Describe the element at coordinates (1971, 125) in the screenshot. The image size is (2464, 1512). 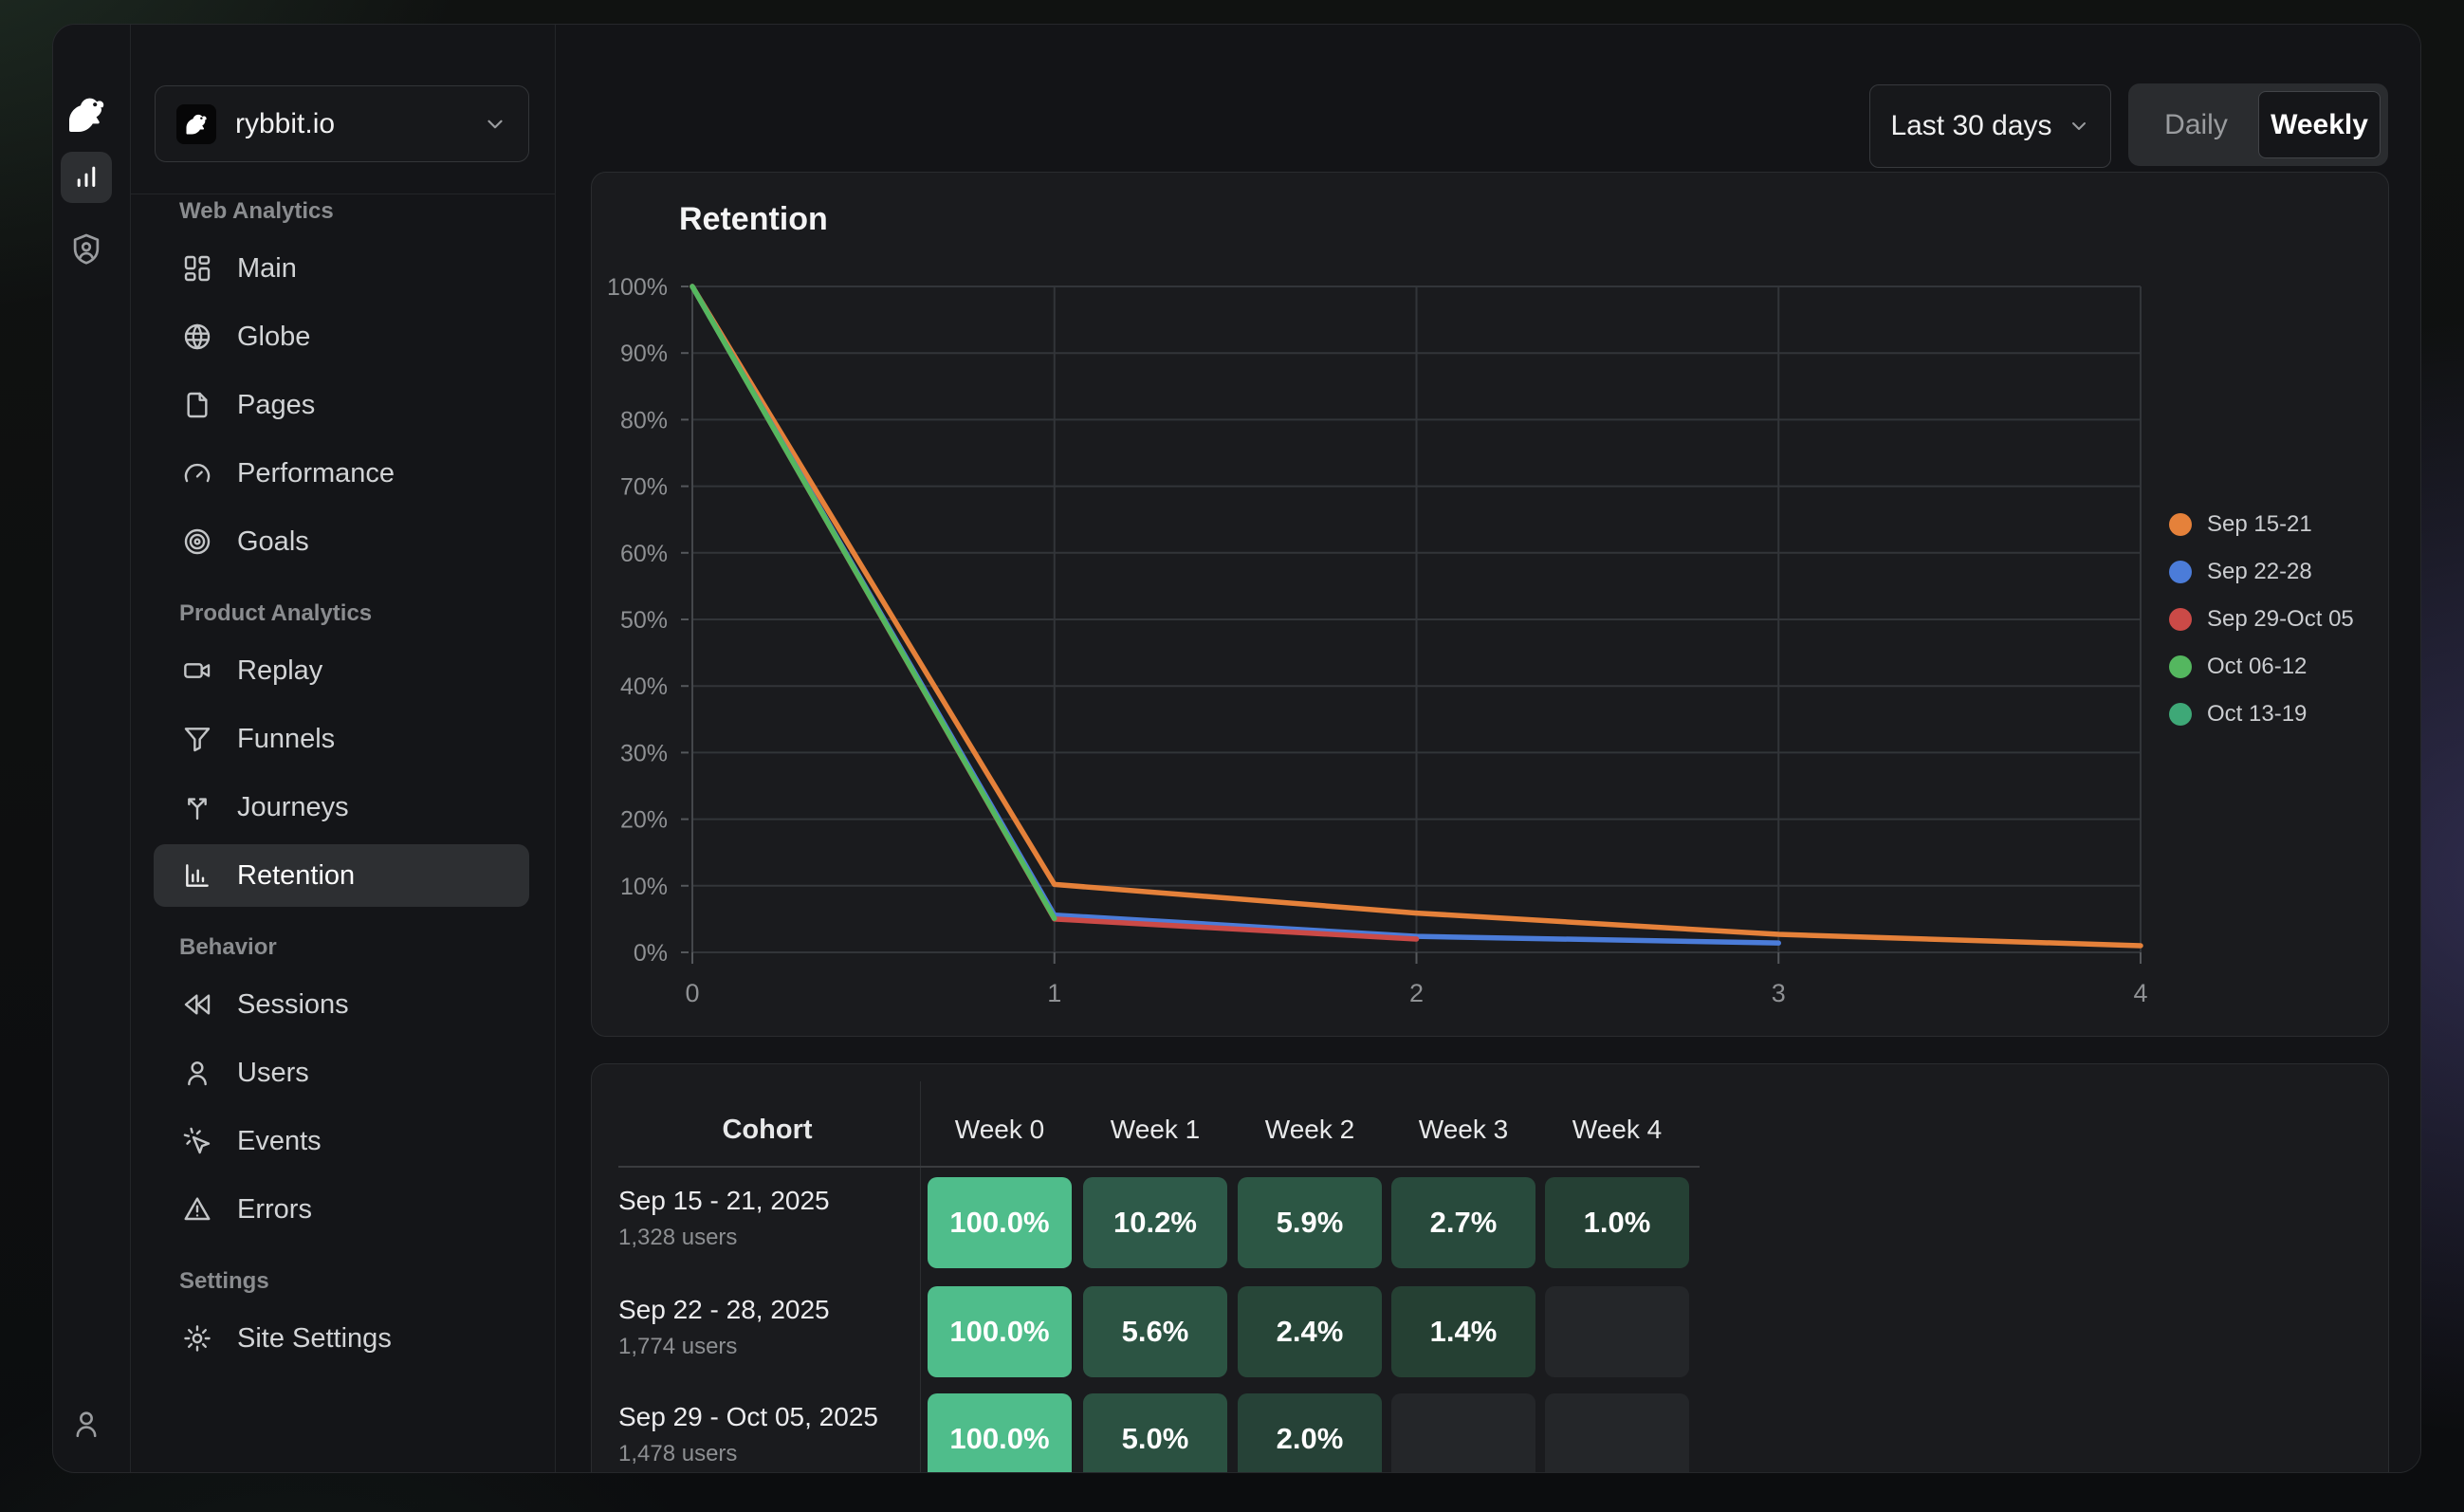
I see `date-range-label: Last 30 days` at that location.